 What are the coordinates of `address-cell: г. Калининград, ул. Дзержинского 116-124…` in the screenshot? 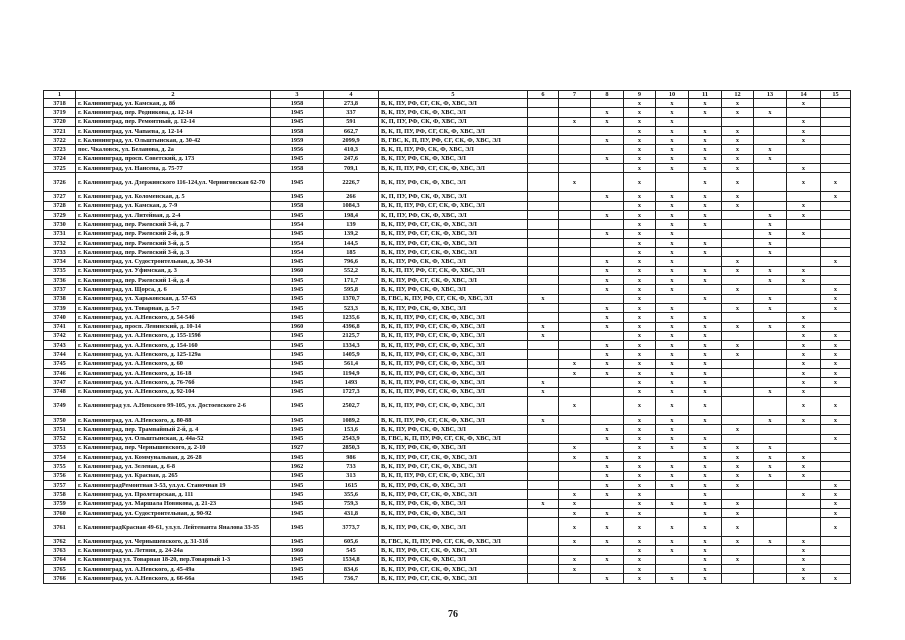 It's located at (173, 182).